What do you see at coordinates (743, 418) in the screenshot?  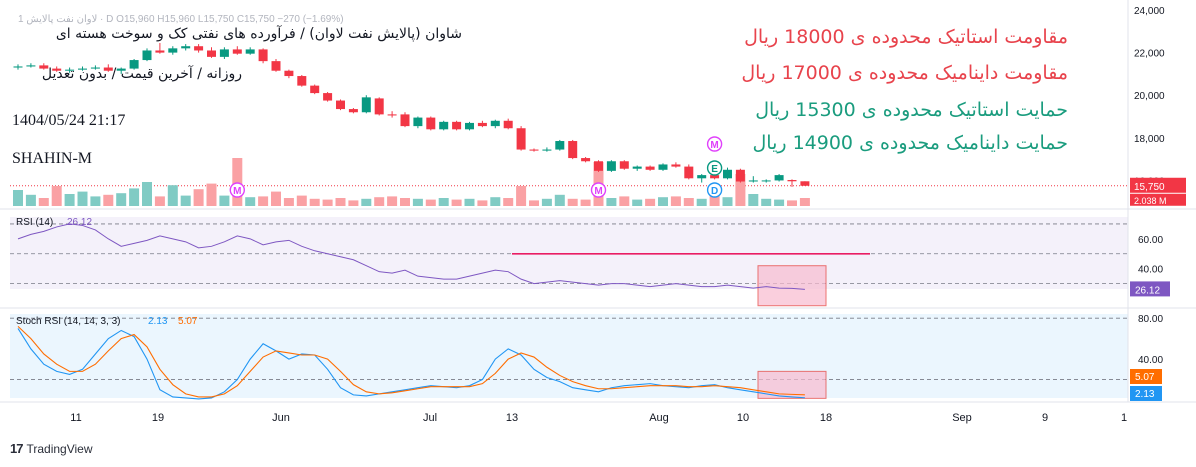 I see `time-axis-tick: 10` at bounding box center [743, 418].